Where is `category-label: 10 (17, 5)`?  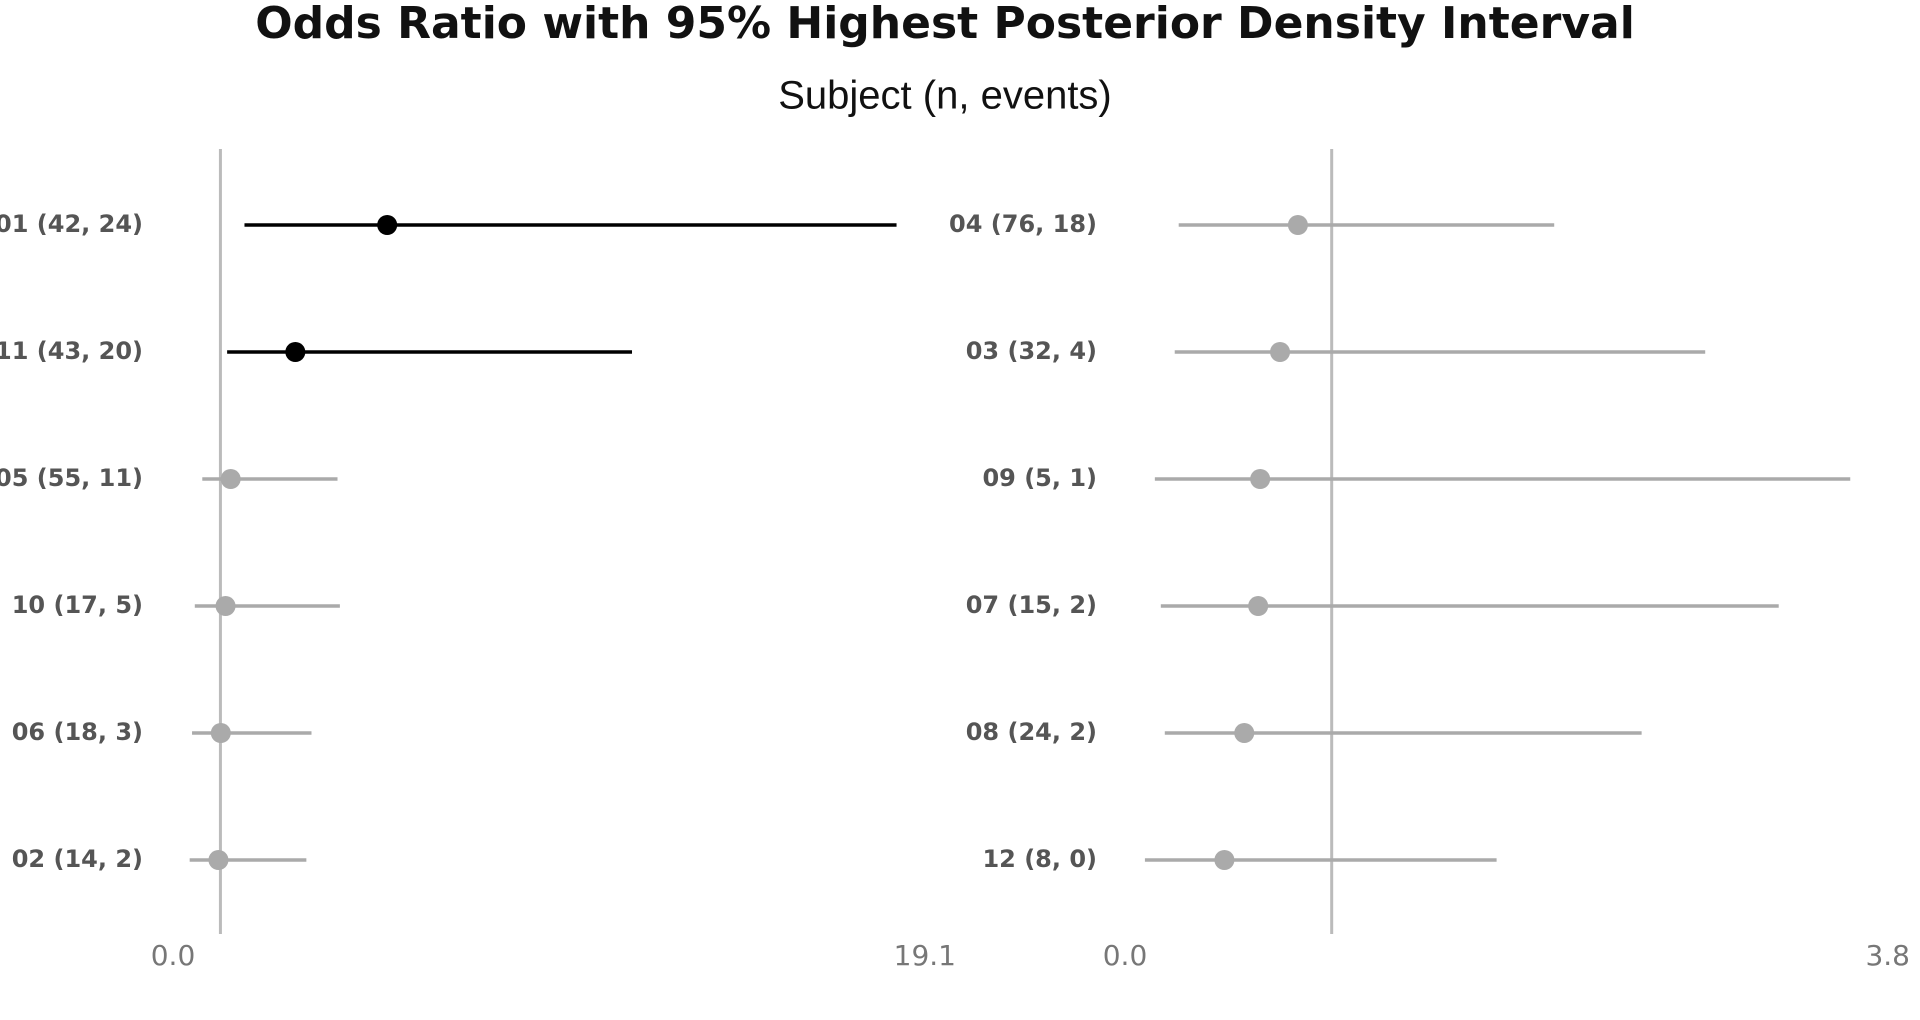 category-label: 10 (17, 5) is located at coordinates (77, 605).